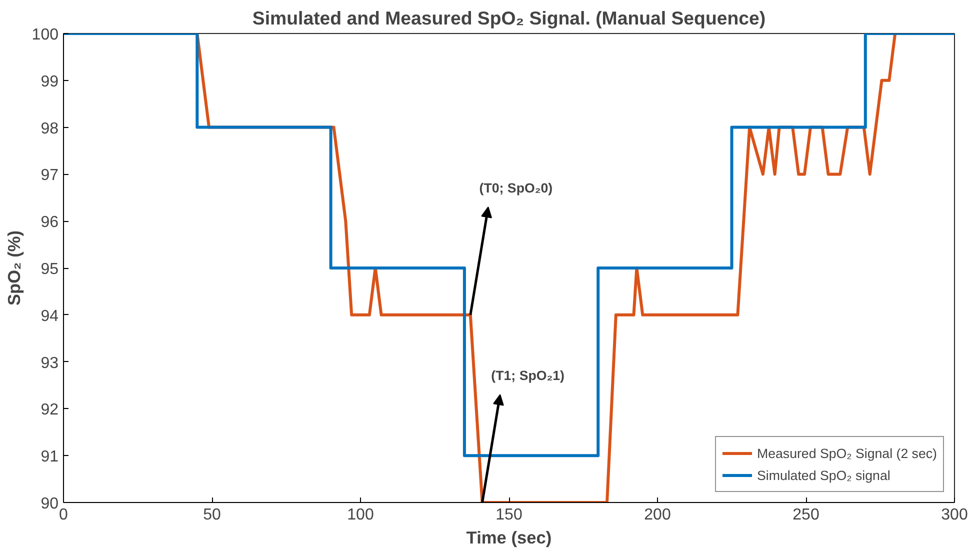 This screenshot has width=974, height=550. I want to click on y-tick-label: 97, so click(49, 175).